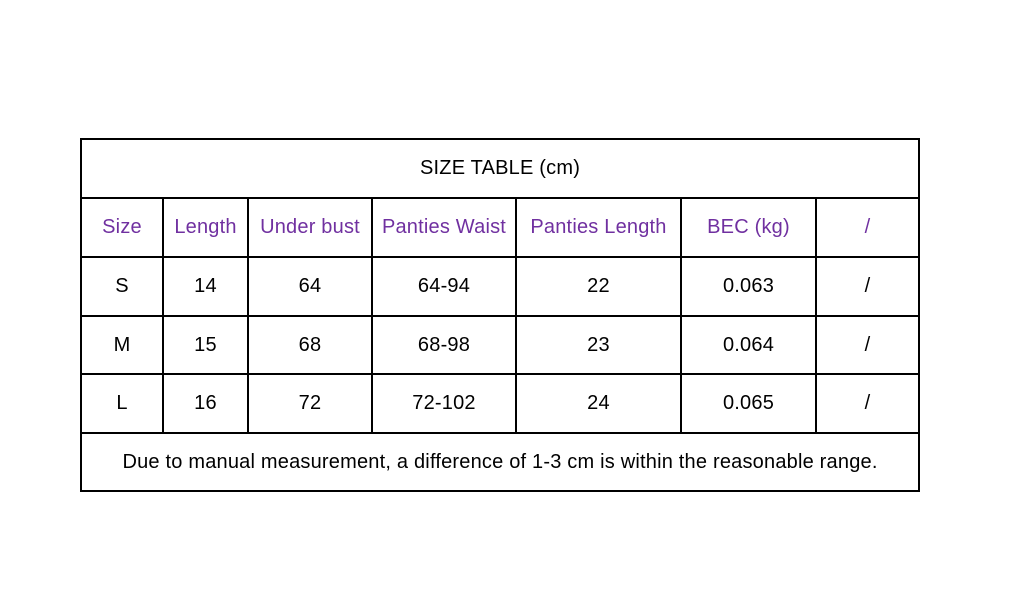  Describe the element at coordinates (598, 403) in the screenshot. I see `table-cell: 24` at that location.